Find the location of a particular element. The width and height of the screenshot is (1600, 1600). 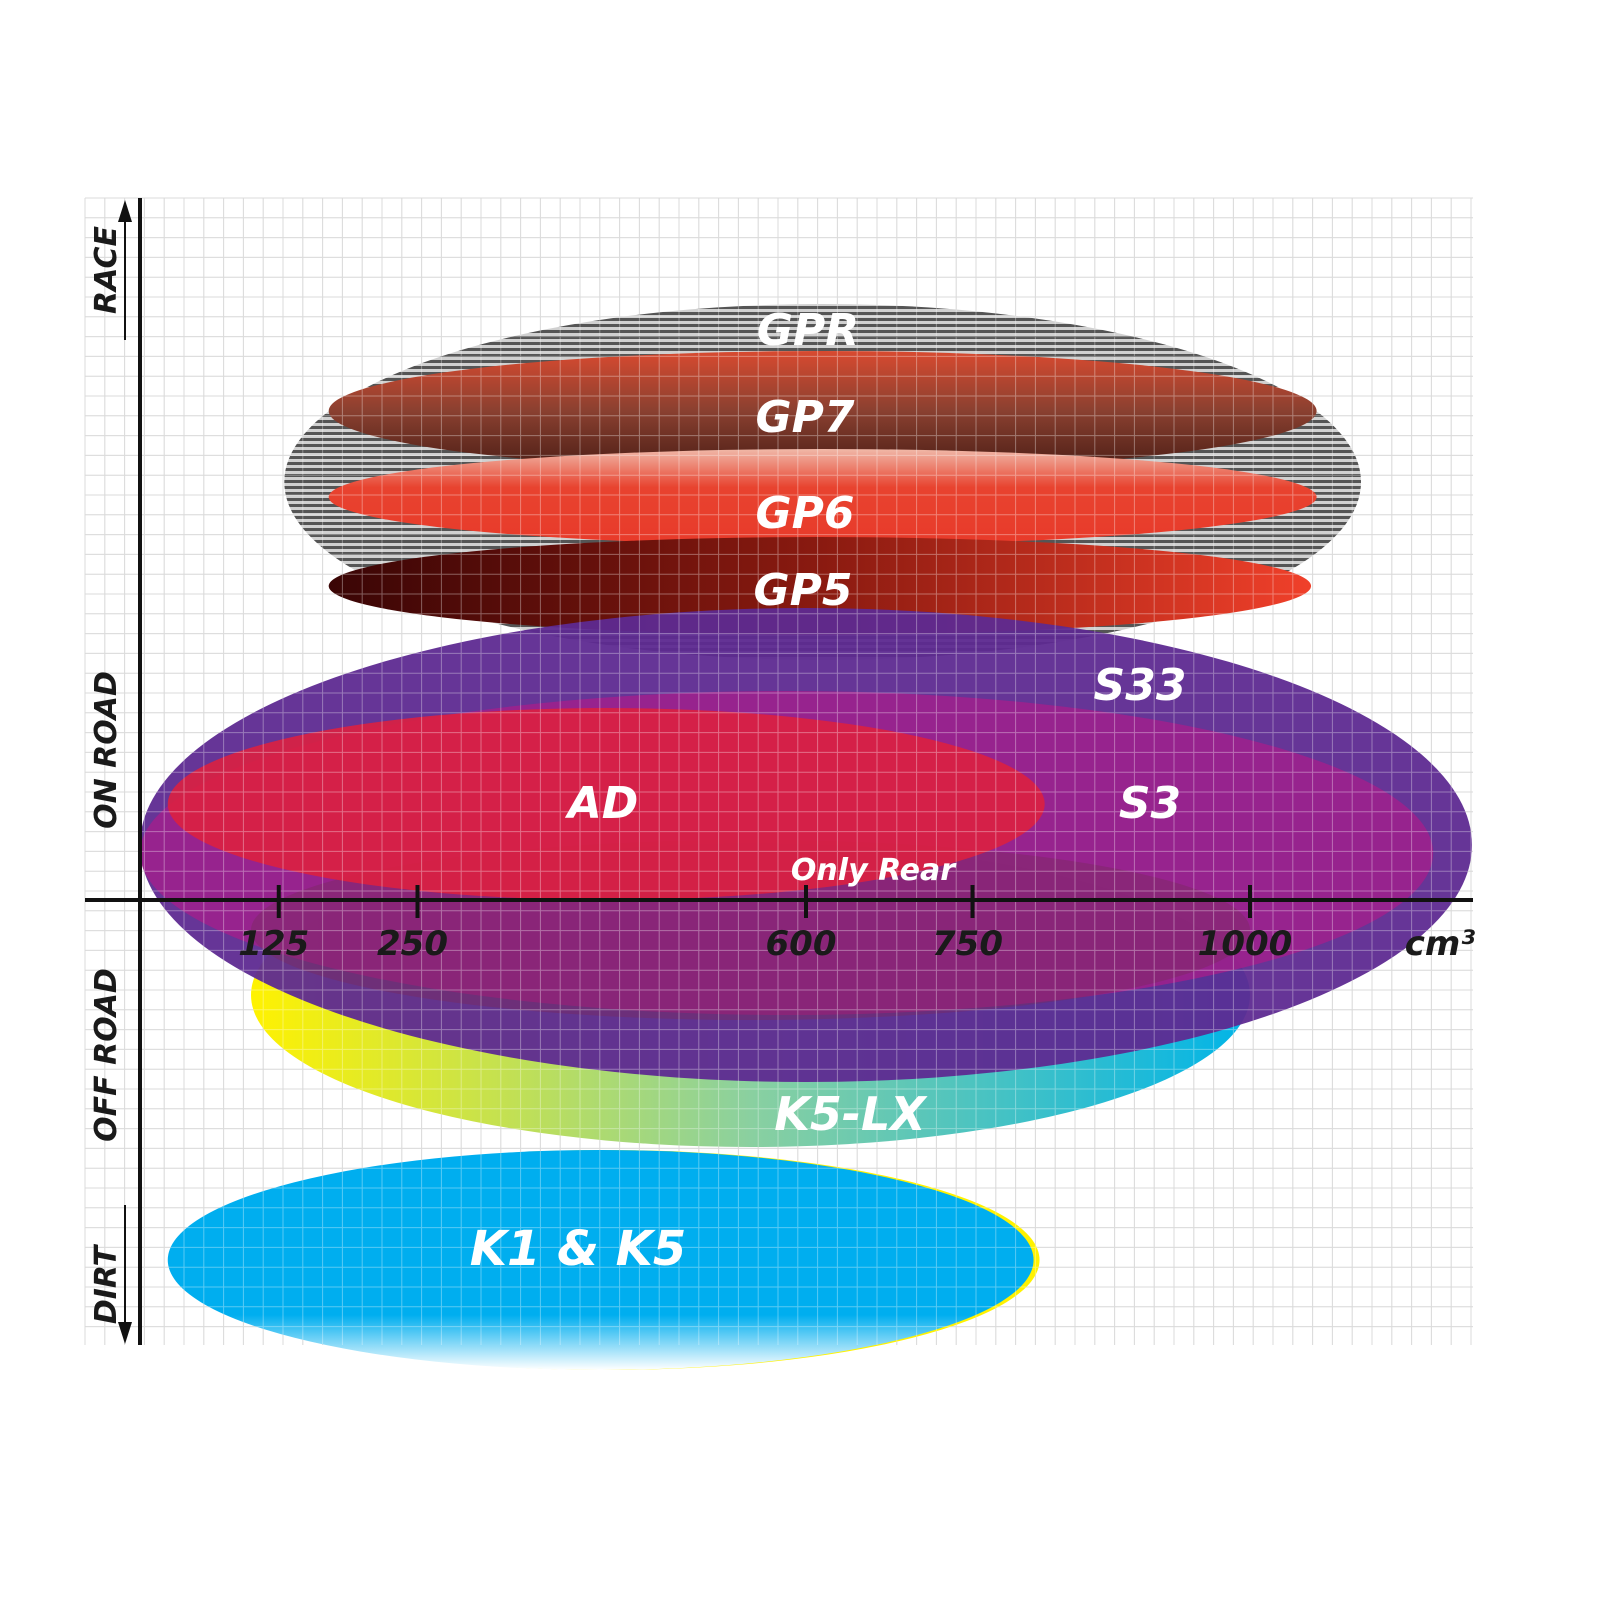

x-tick-label: 750 is located at coordinates (967, 944).